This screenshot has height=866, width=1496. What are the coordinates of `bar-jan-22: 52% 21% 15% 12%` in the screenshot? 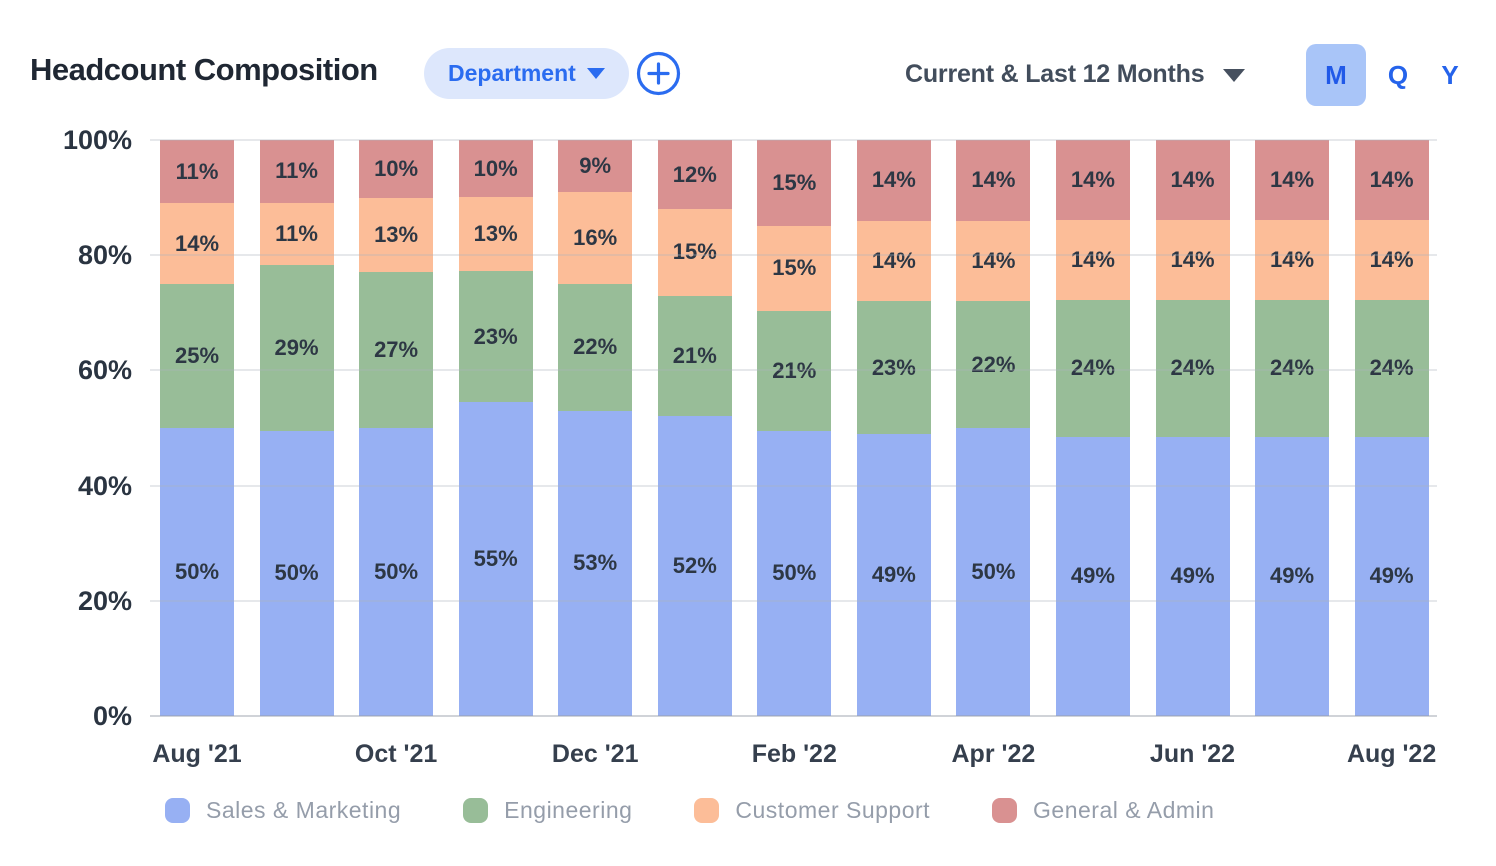 It's located at (694, 428).